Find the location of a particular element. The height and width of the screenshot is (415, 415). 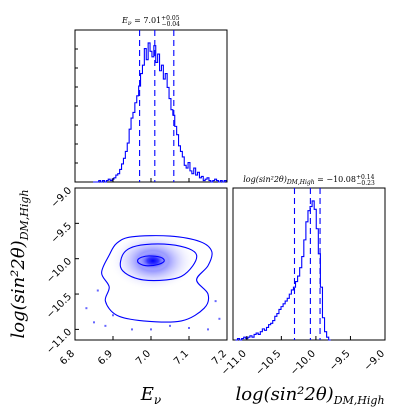

contour-inner is located at coordinates (151, 261).